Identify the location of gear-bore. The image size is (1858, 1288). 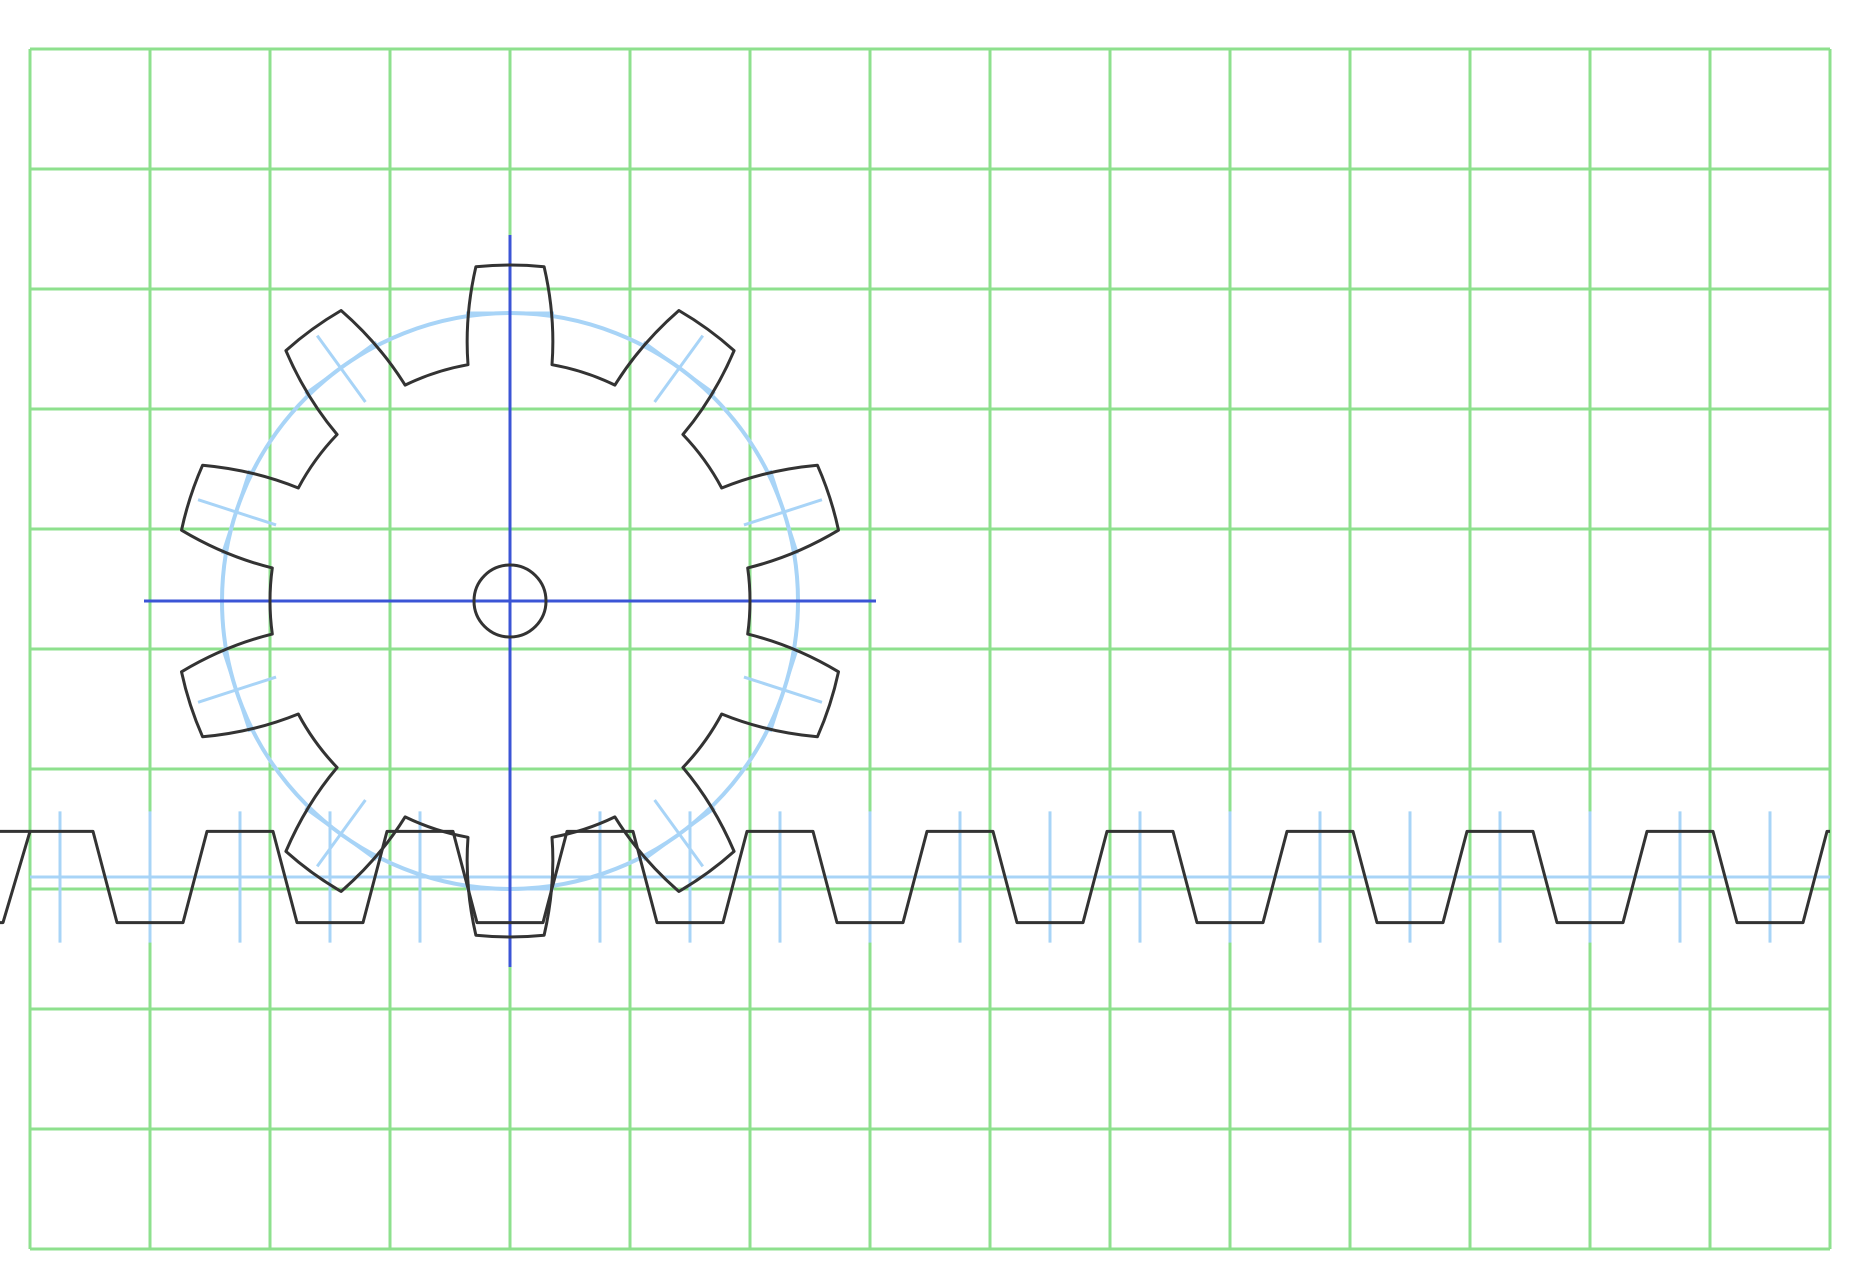
(510, 601).